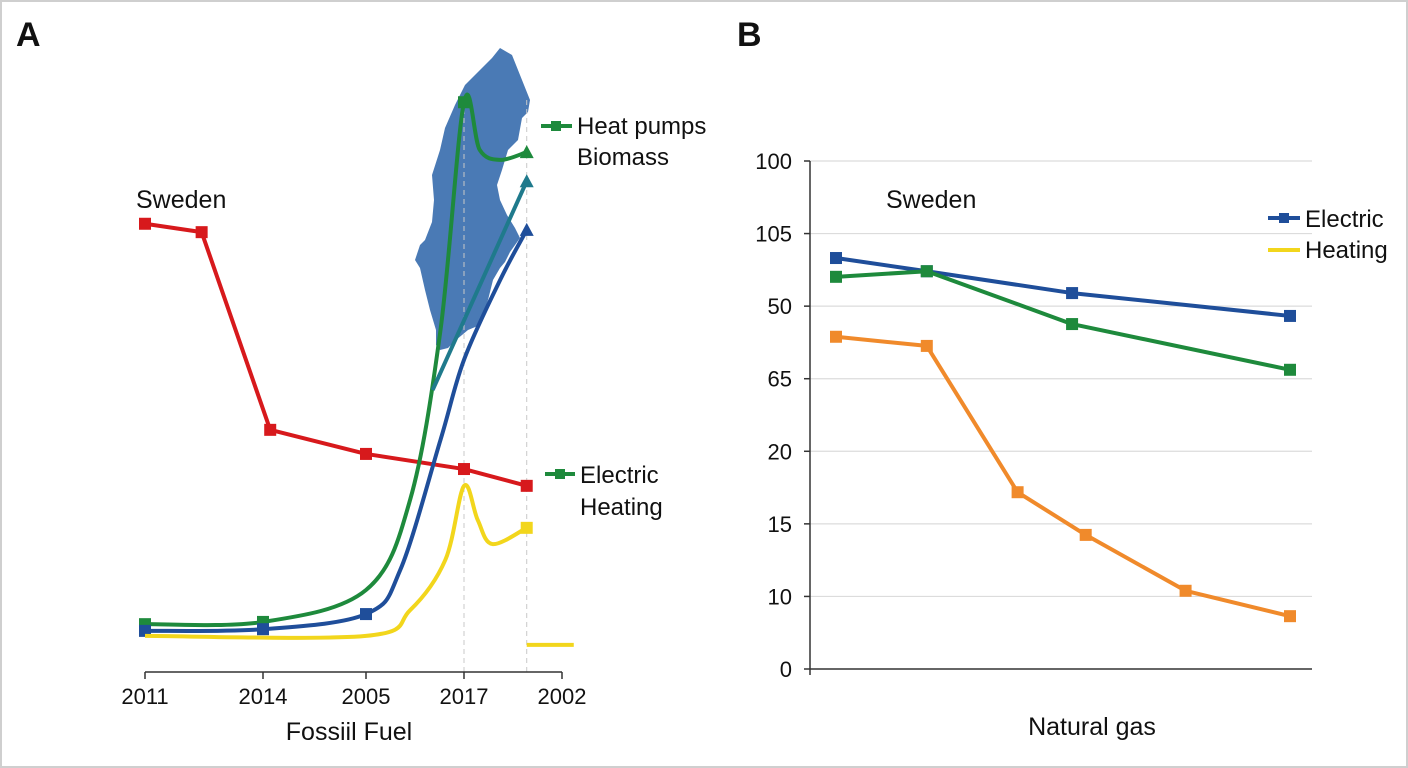  I want to click on legend-label: Heat pumps, so click(641, 126).